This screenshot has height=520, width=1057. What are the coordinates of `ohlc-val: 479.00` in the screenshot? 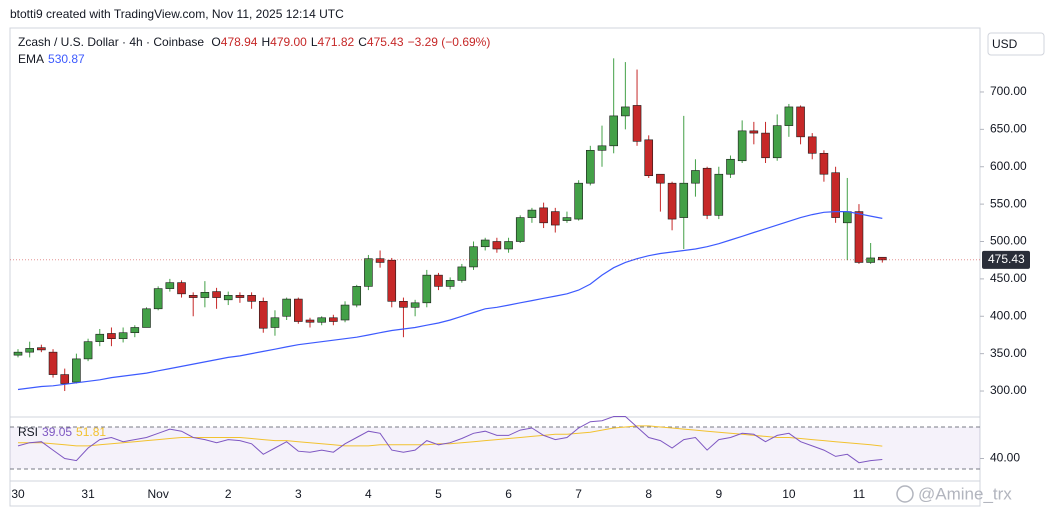 It's located at (288, 42).